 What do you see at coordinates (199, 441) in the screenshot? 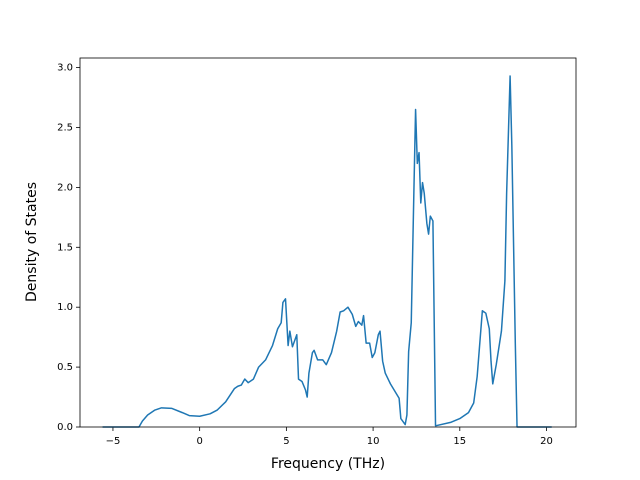
I see `x-tick-label: 0` at bounding box center [199, 441].